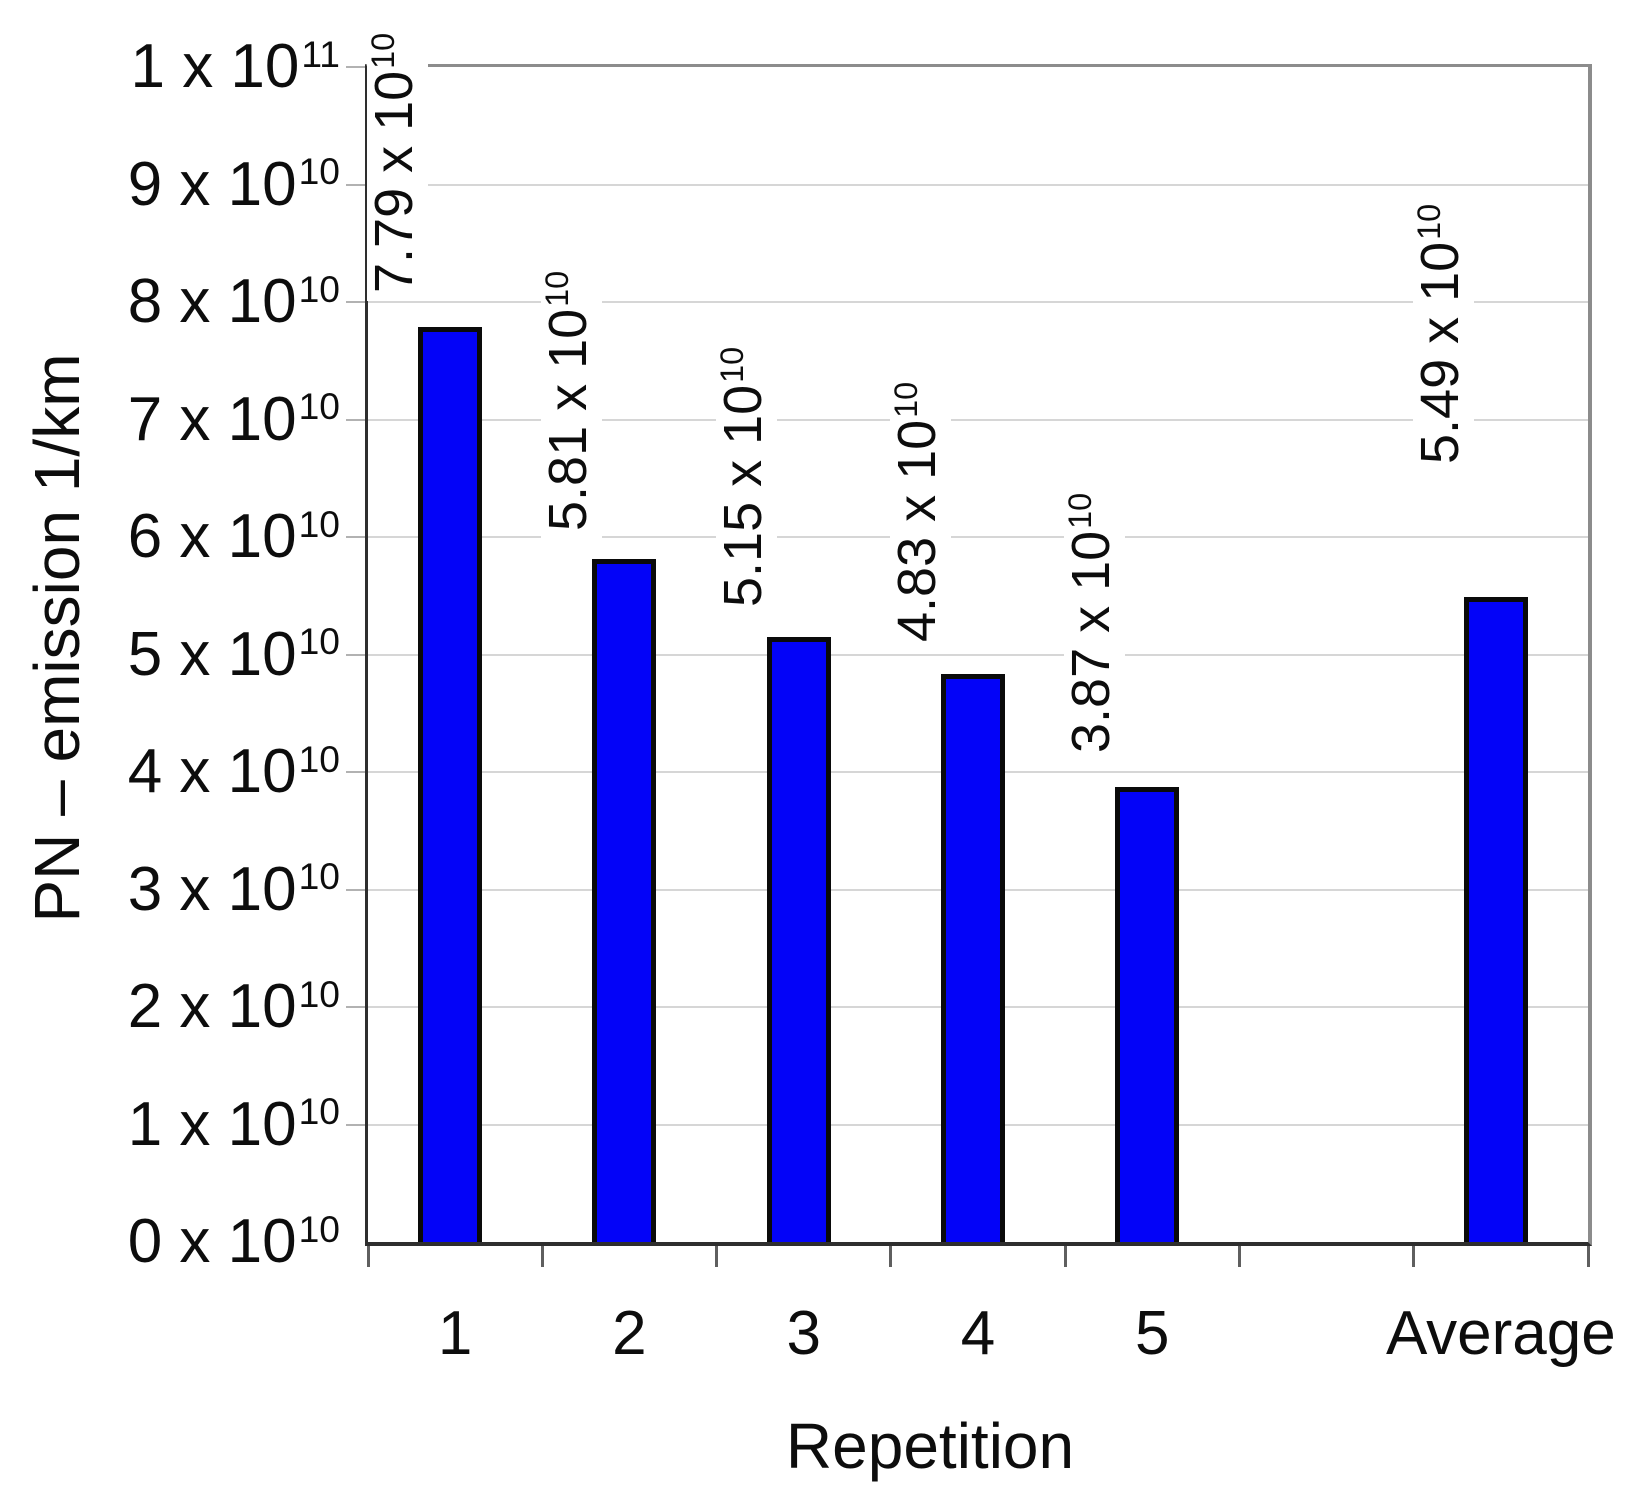 The width and height of the screenshot is (1632, 1506). I want to click on y-tick-label: 7 x 10¹⁰, so click(233, 419).